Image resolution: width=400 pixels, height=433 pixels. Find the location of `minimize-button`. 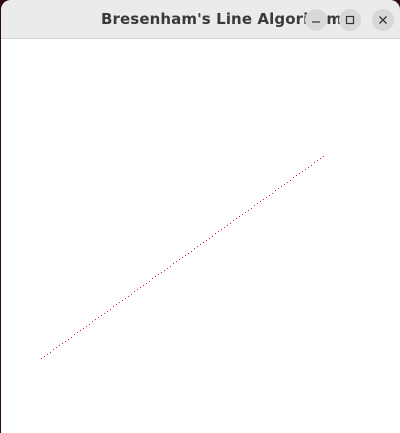

minimize-button is located at coordinates (316, 20).